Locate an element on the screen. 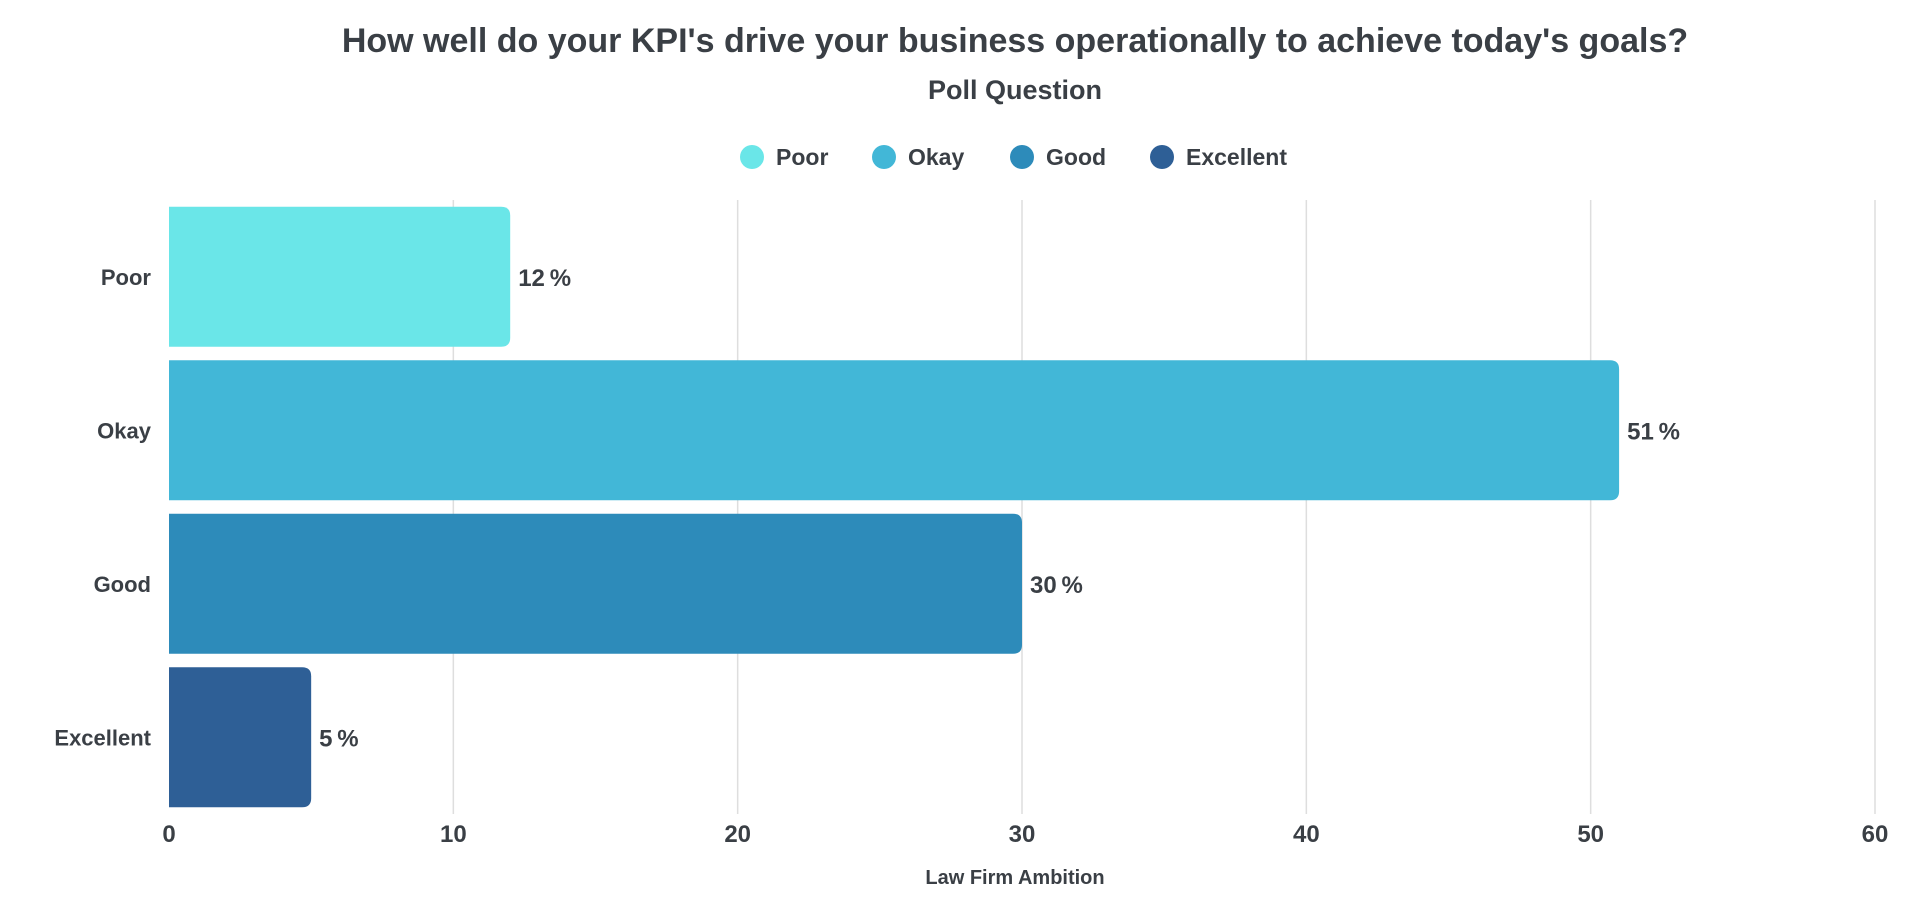 The width and height of the screenshot is (1922, 908). tick-labels: 0 10 20 30 40 50 60 is located at coordinates (1025, 834).